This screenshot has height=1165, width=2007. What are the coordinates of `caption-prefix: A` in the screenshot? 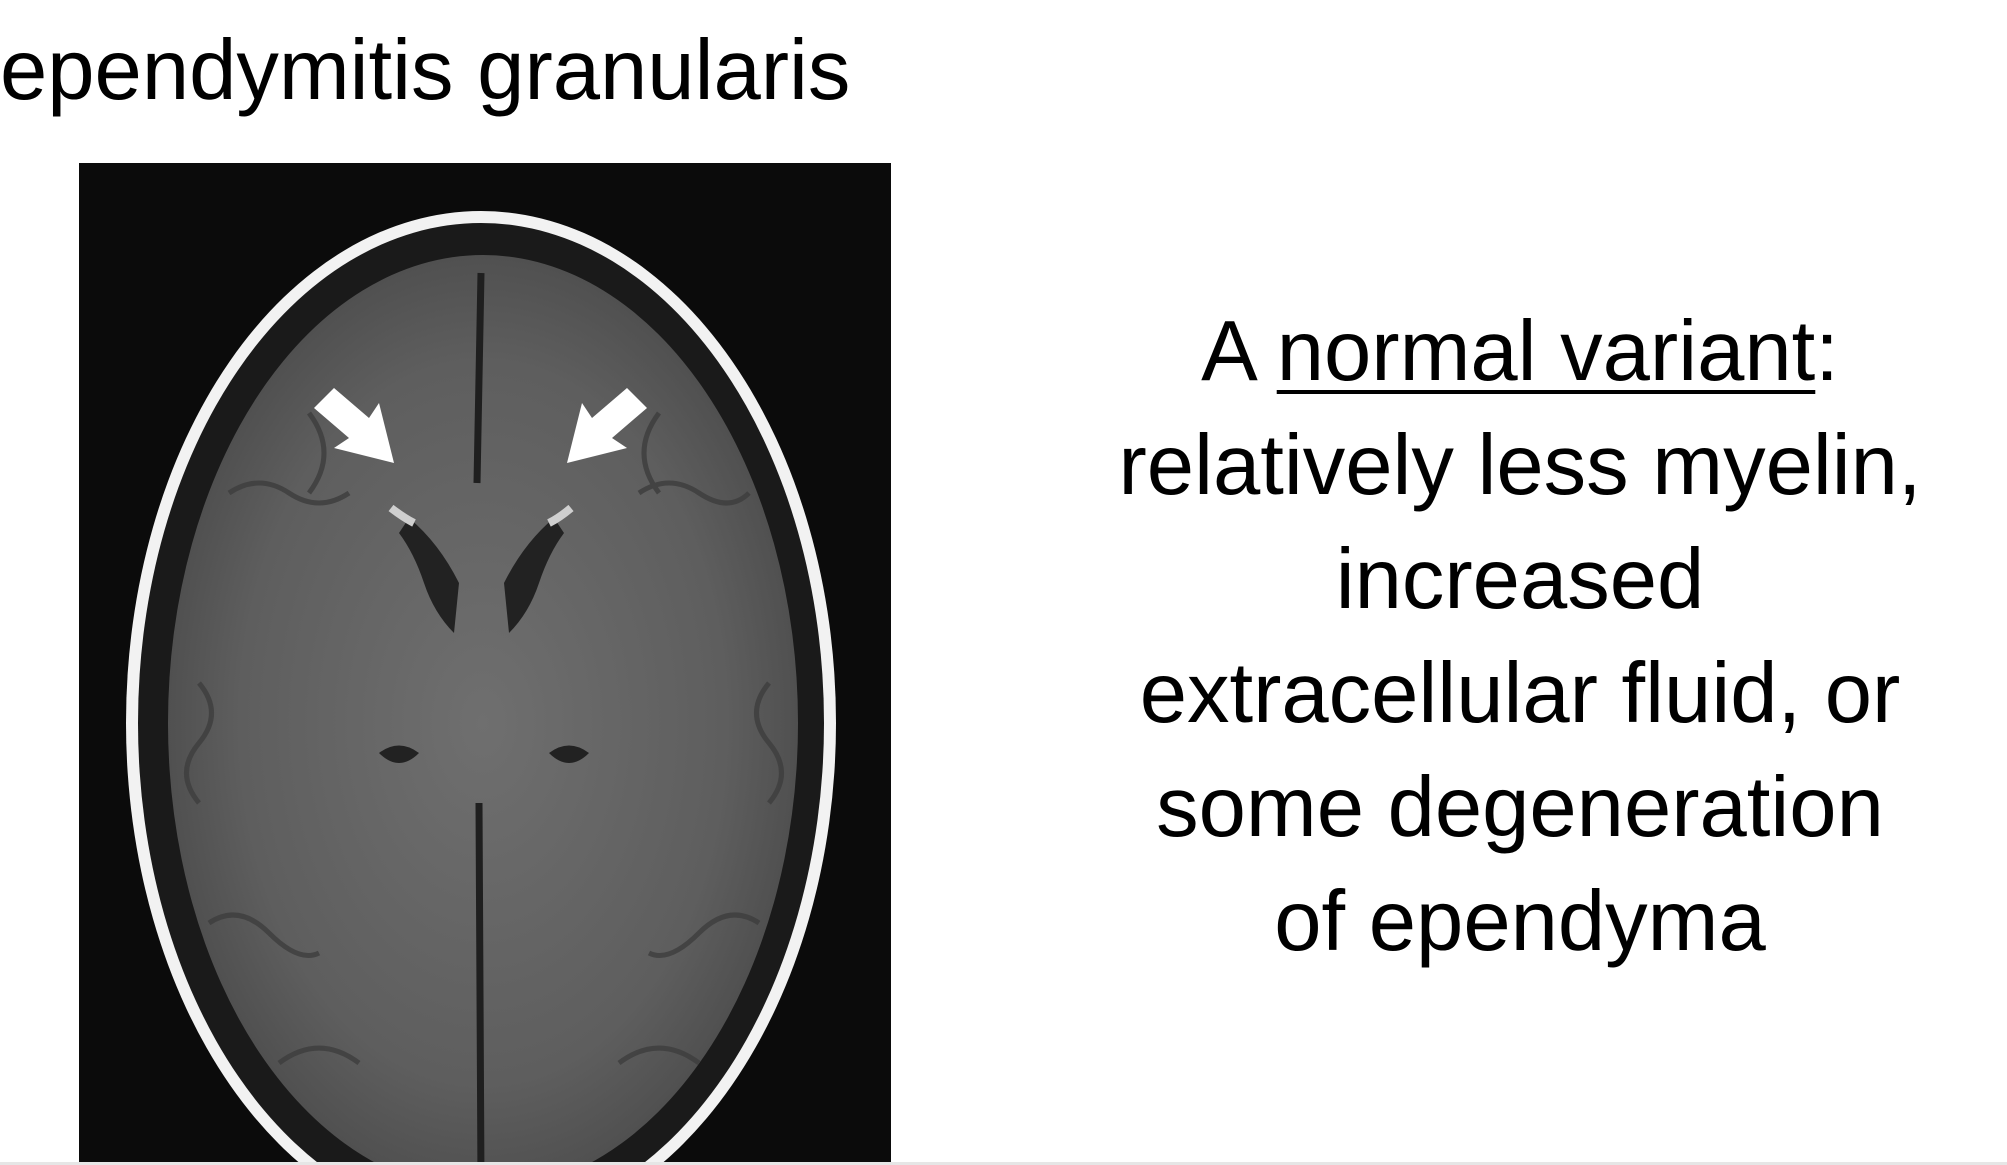 It's located at (1239, 351).